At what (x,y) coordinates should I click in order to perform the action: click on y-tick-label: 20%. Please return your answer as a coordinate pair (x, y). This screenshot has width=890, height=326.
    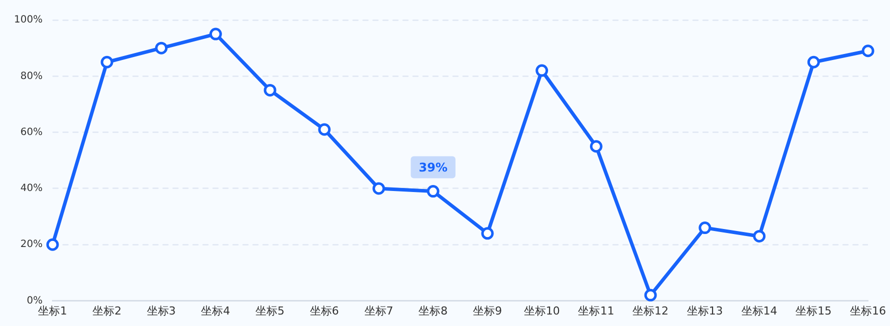
    Looking at the image, I should click on (31, 244).